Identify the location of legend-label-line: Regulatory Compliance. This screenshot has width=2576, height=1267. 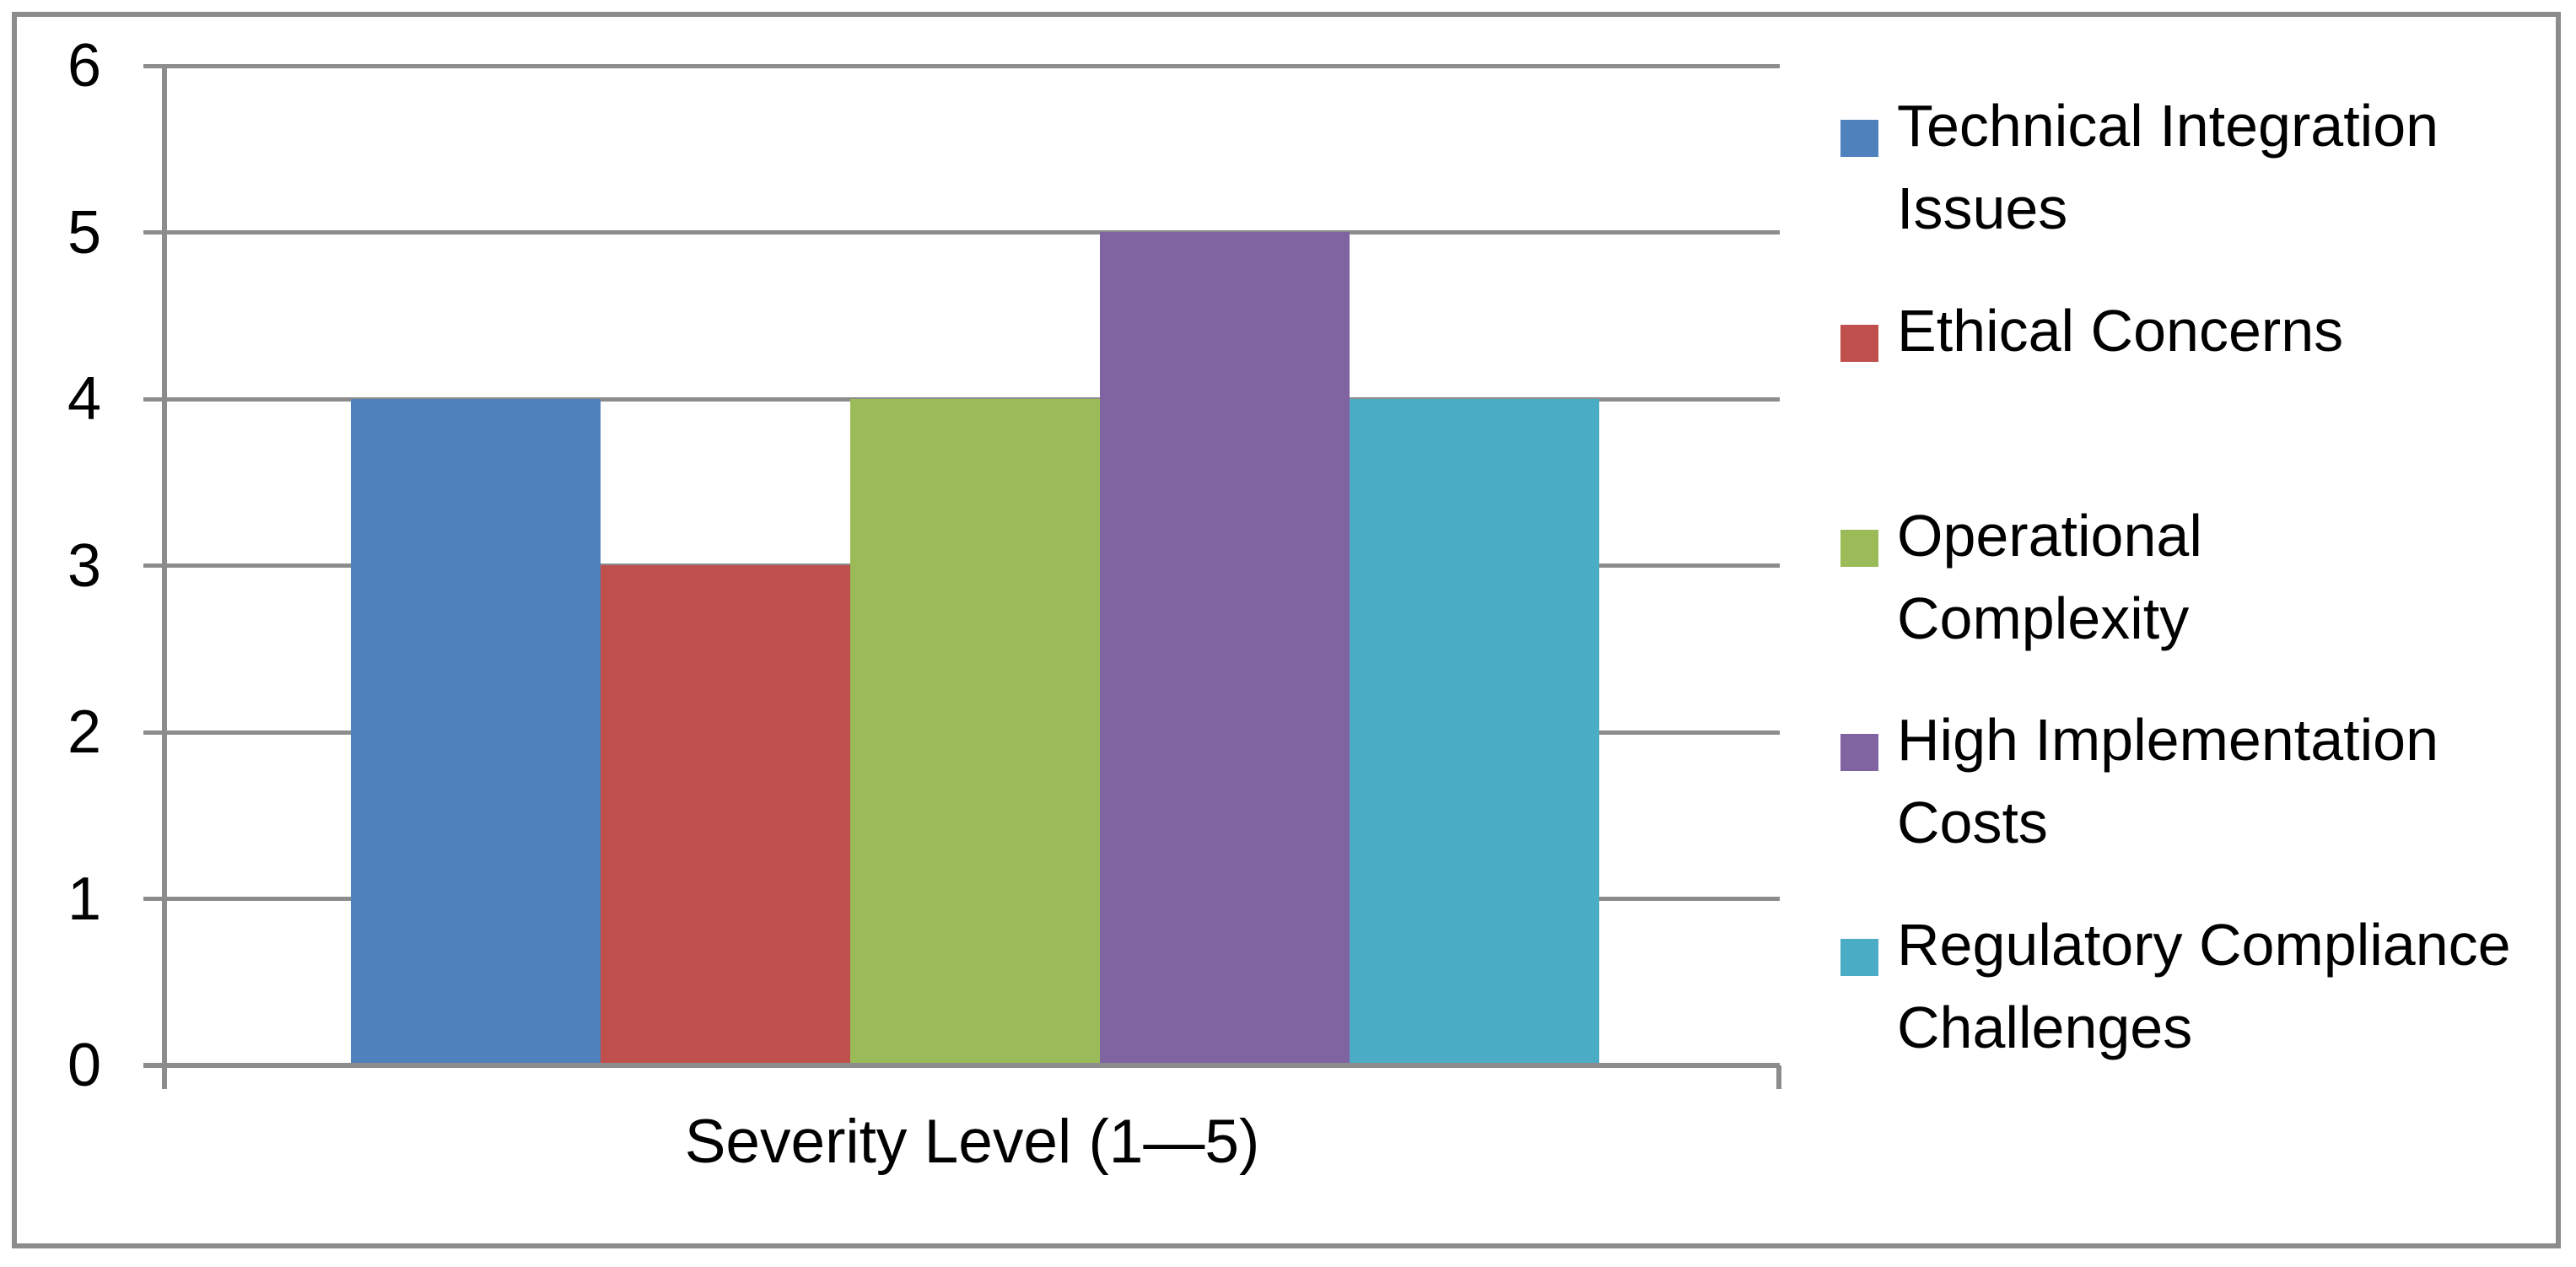
(2204, 945).